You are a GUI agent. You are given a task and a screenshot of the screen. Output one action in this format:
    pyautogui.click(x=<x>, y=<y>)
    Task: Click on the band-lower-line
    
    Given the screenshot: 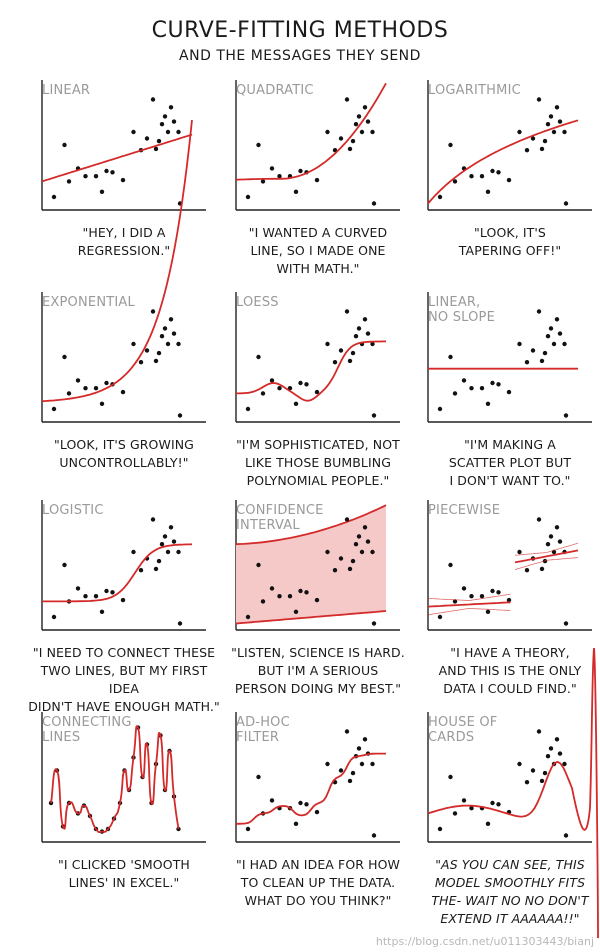 What is the action you would take?
    pyautogui.click(x=311, y=617)
    